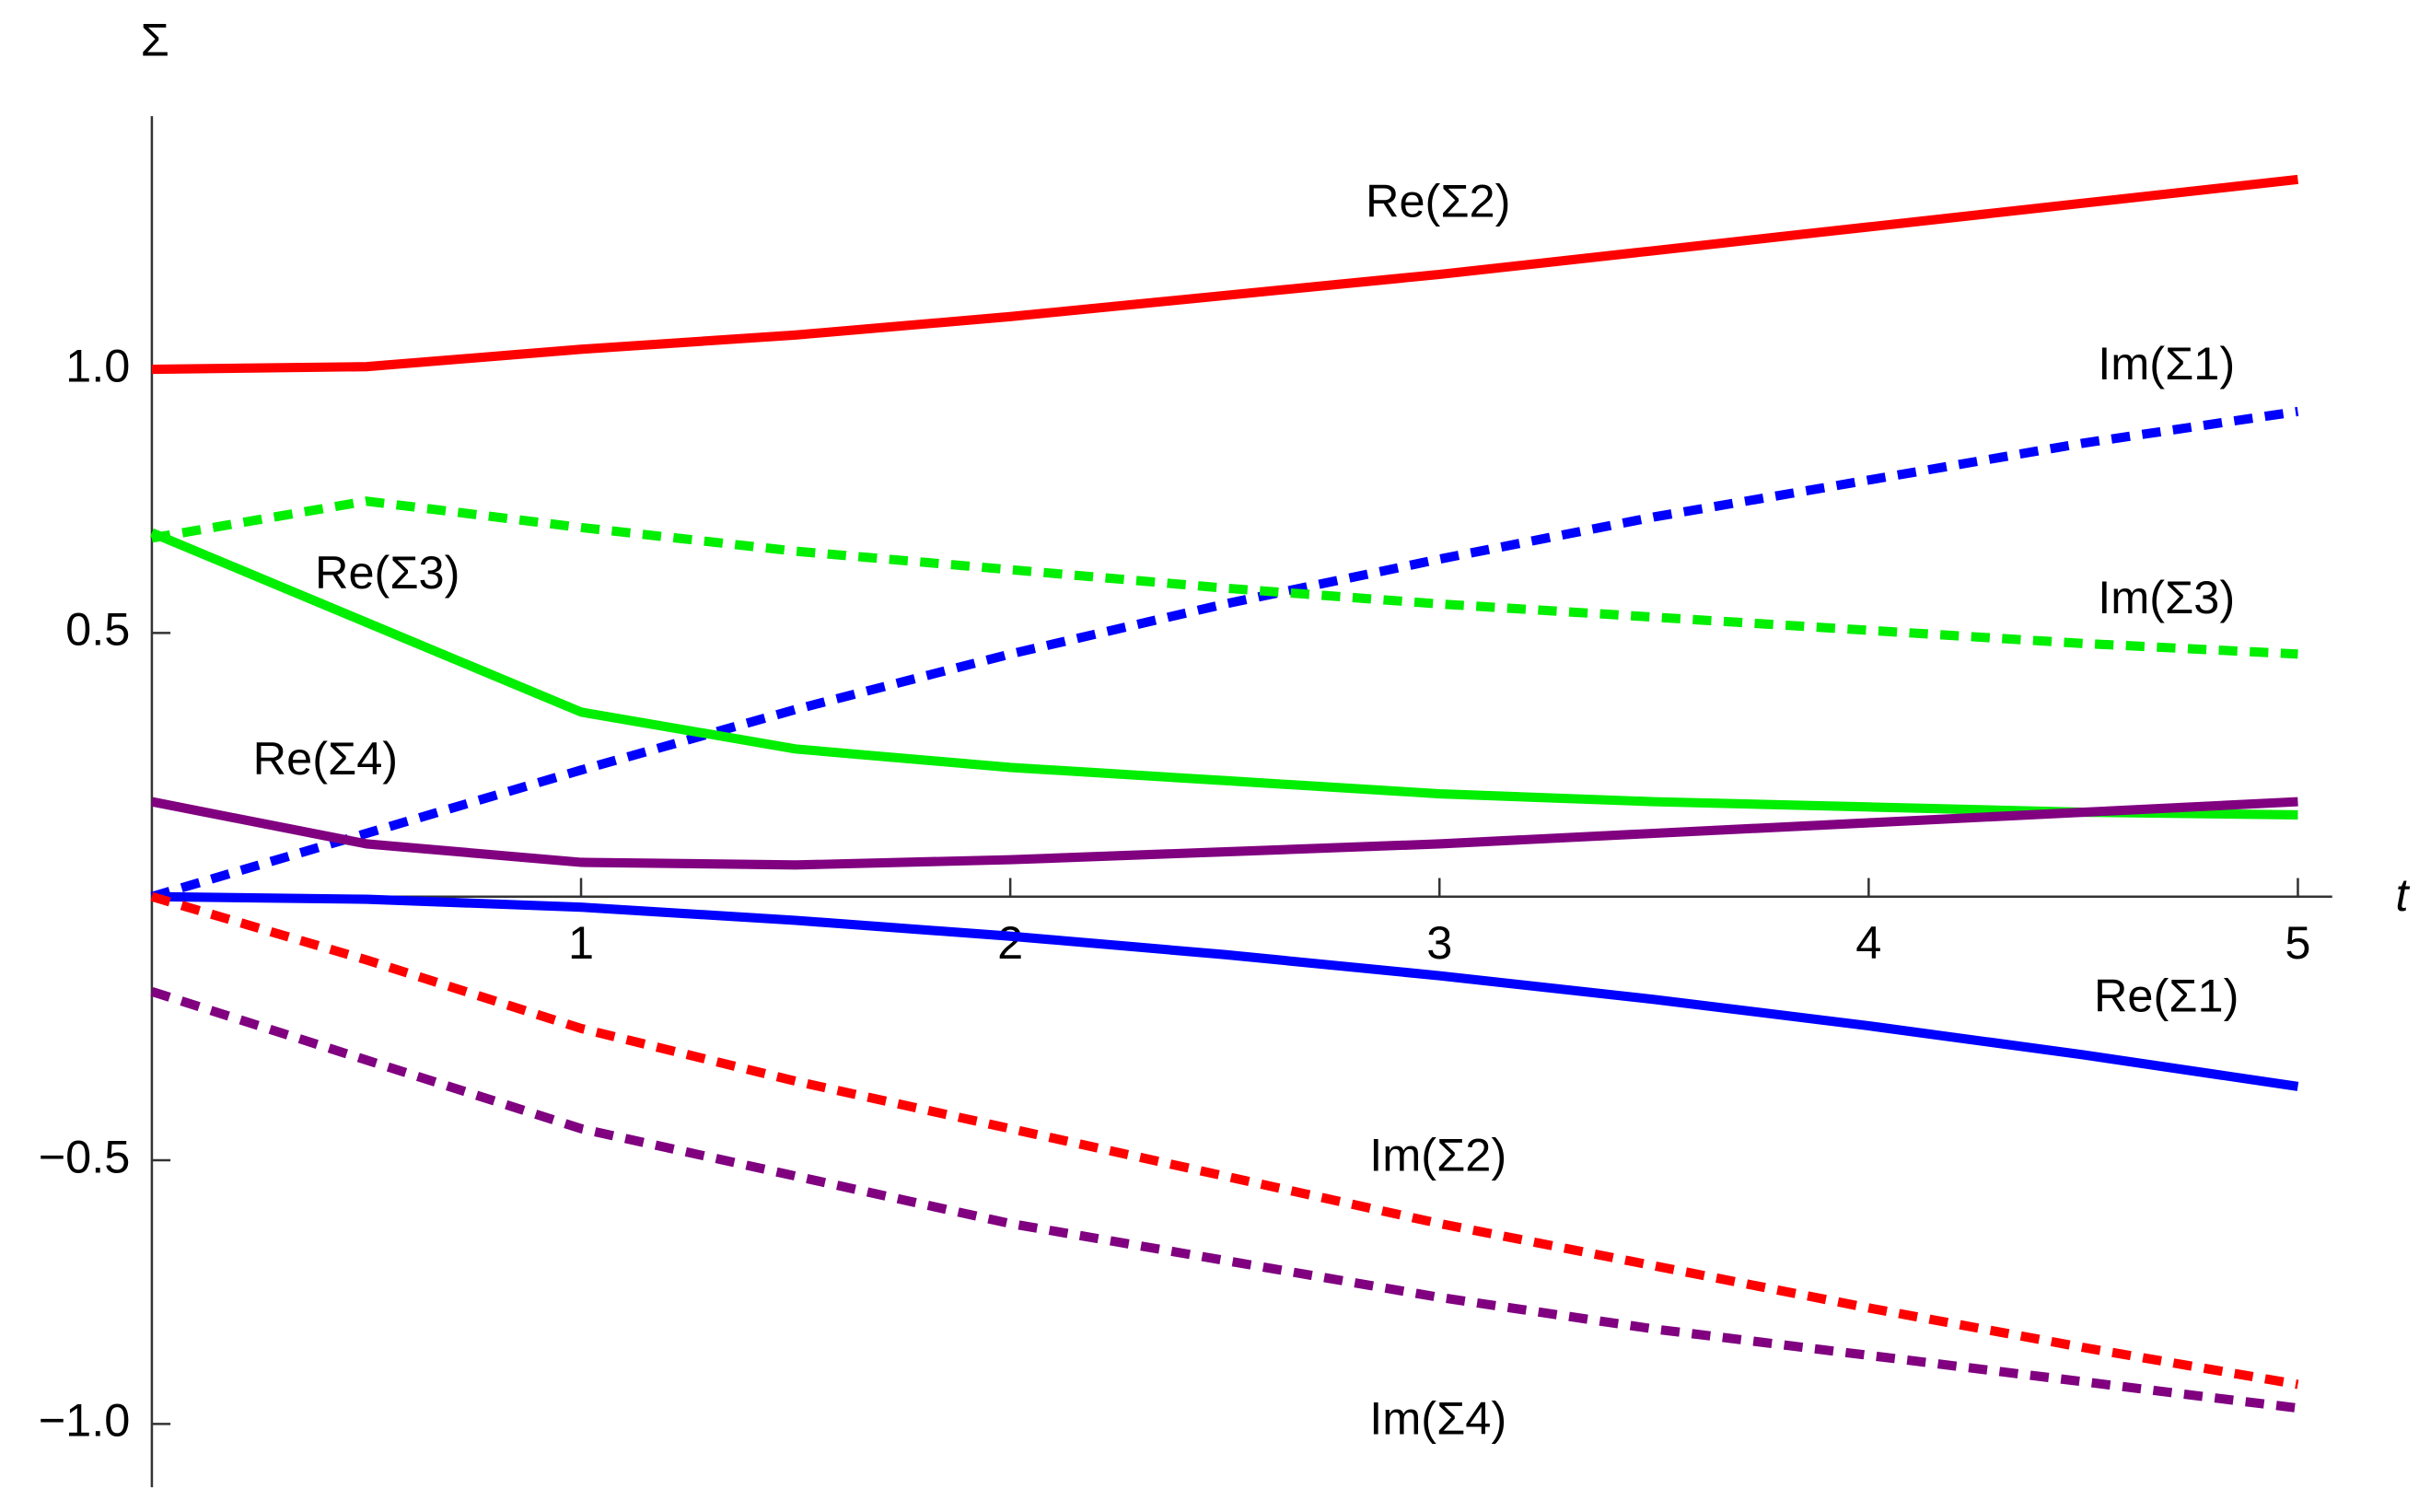 The image size is (2419, 1512). Describe the element at coordinates (97, 365) in the screenshot. I see `y-tick-label: 1.0` at that location.